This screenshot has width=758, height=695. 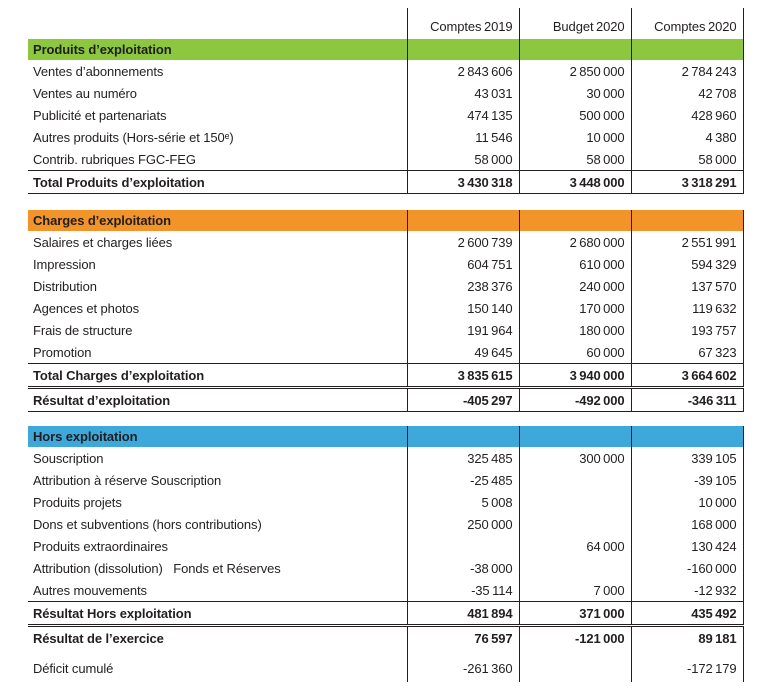 I want to click on cell-comptes-2020: 2 784 243, so click(x=687, y=71).